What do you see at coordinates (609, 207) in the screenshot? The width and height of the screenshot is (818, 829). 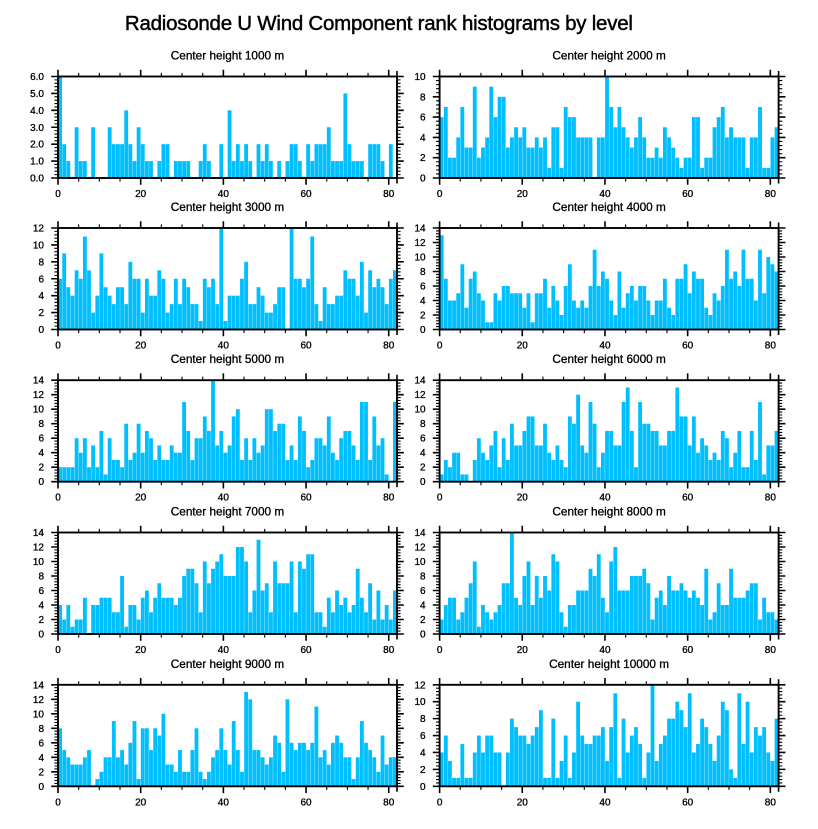 I see `svg-text: Center height 4000 m` at bounding box center [609, 207].